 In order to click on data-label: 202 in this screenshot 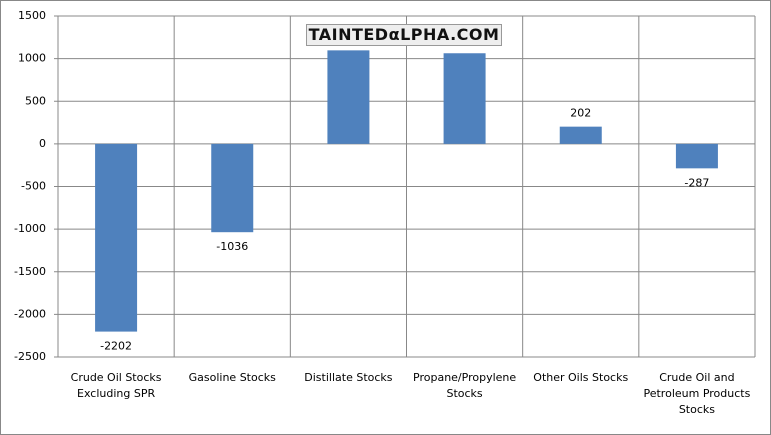, I will do `click(580, 113)`.